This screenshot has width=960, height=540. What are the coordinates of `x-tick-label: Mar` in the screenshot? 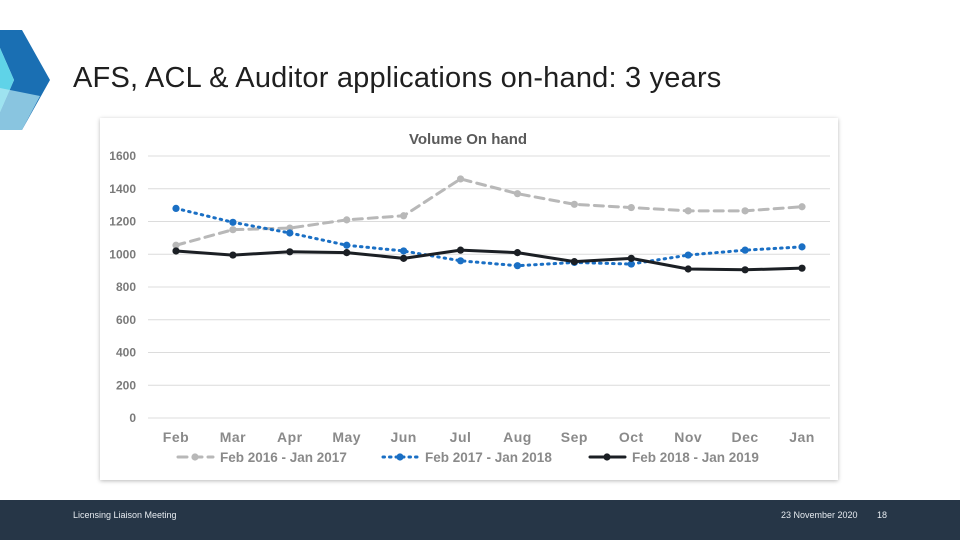 It's located at (233, 437).